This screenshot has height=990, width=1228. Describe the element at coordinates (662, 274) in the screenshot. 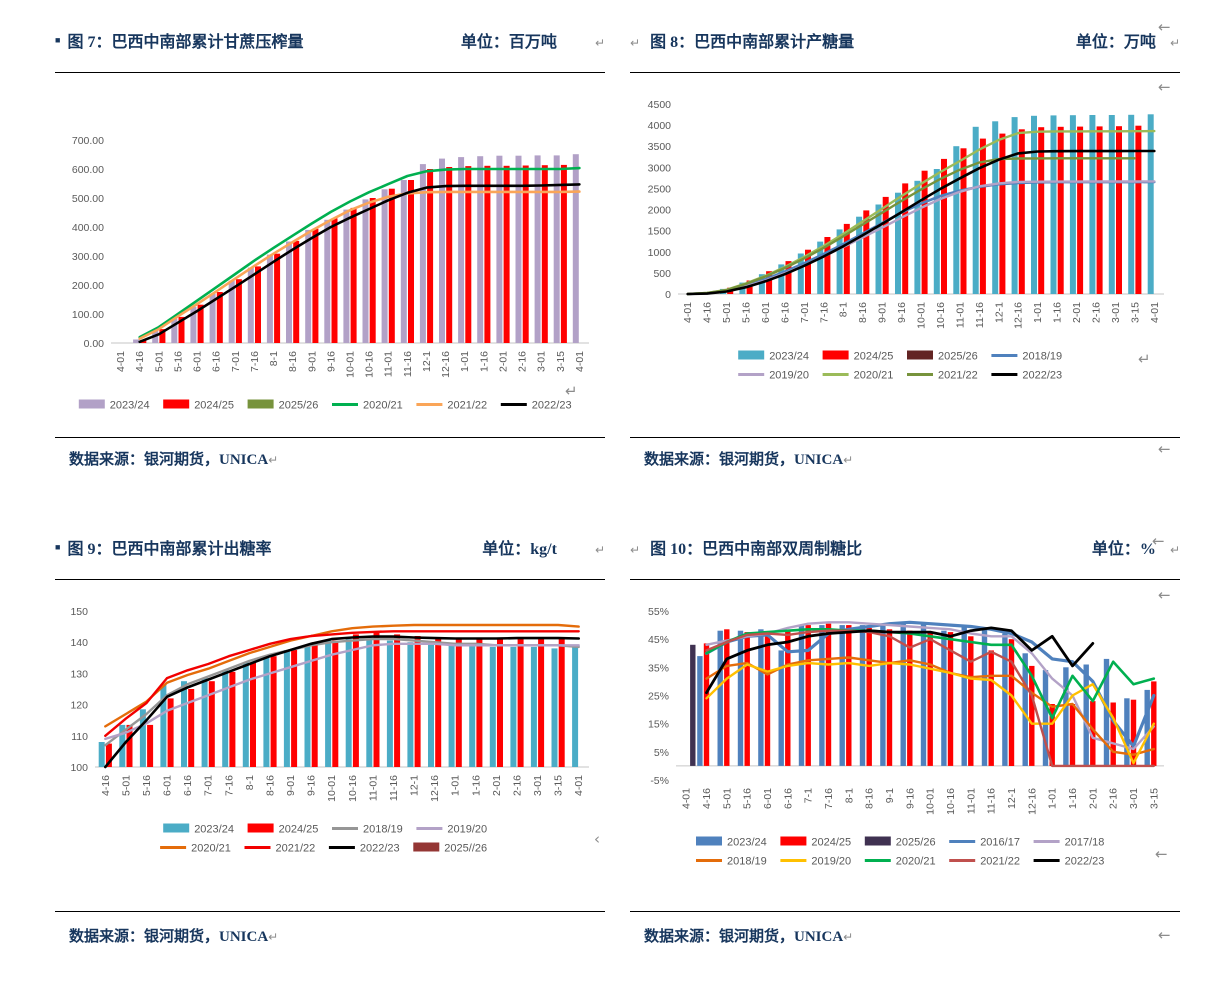

I see `svg-text: 500` at that location.